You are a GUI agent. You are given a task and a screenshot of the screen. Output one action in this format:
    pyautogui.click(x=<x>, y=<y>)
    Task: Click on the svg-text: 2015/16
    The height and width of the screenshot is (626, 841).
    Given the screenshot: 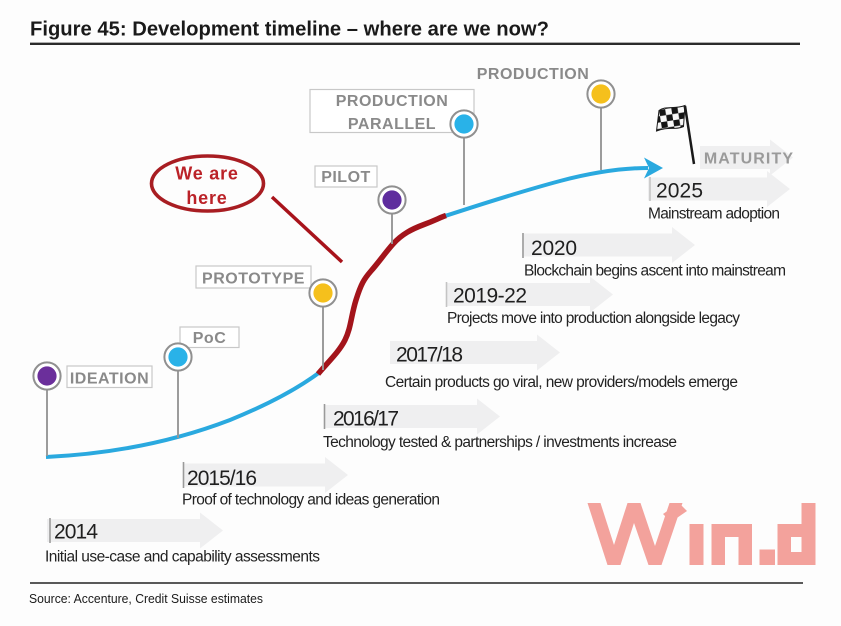 What is the action you would take?
    pyautogui.click(x=222, y=478)
    